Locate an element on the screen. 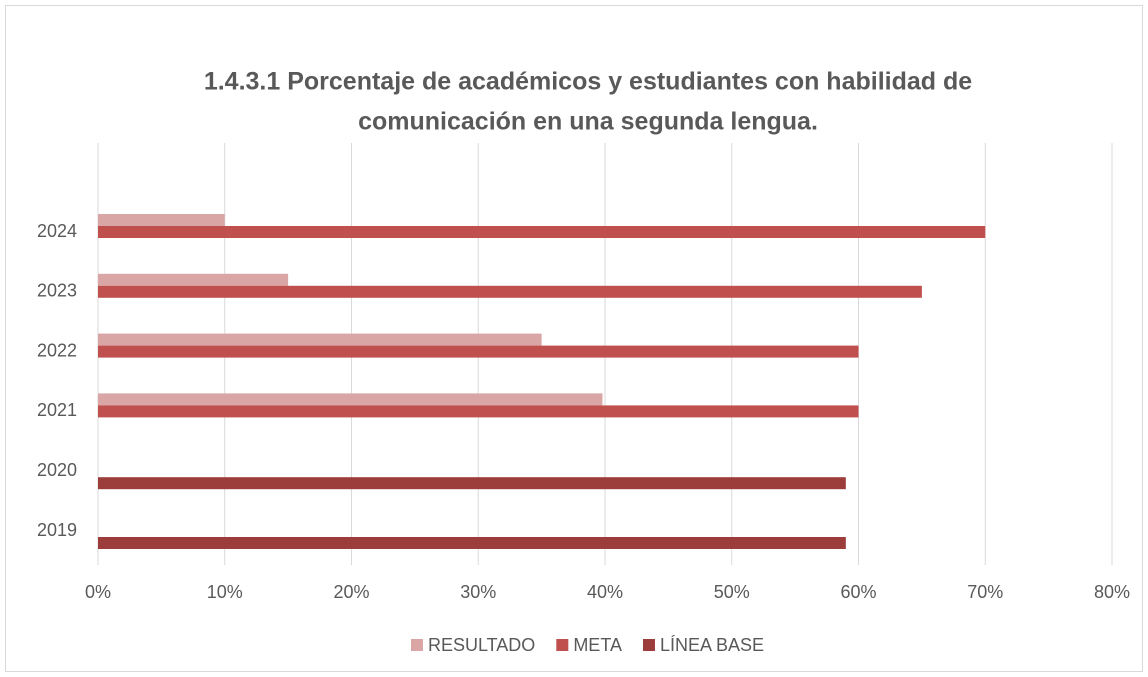 The image size is (1148, 677). chart-title-line: comunicación en una segunda lengua. is located at coordinates (588, 122).